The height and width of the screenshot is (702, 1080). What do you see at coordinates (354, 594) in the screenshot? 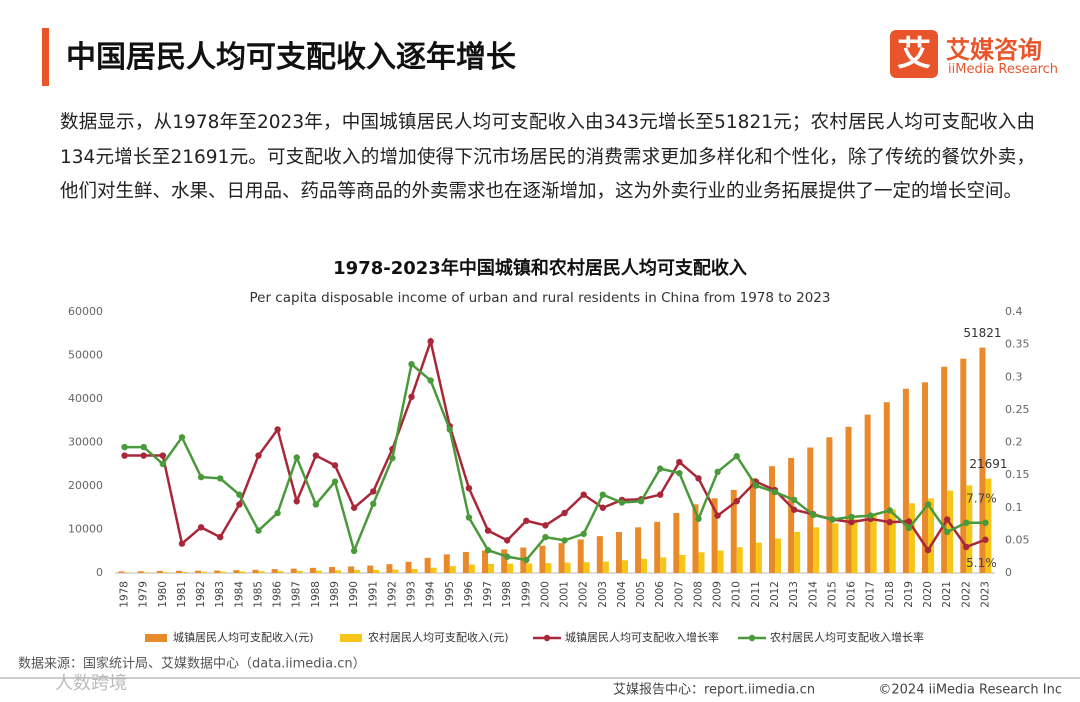
I see `x-tick-label: 1990` at bounding box center [354, 594].